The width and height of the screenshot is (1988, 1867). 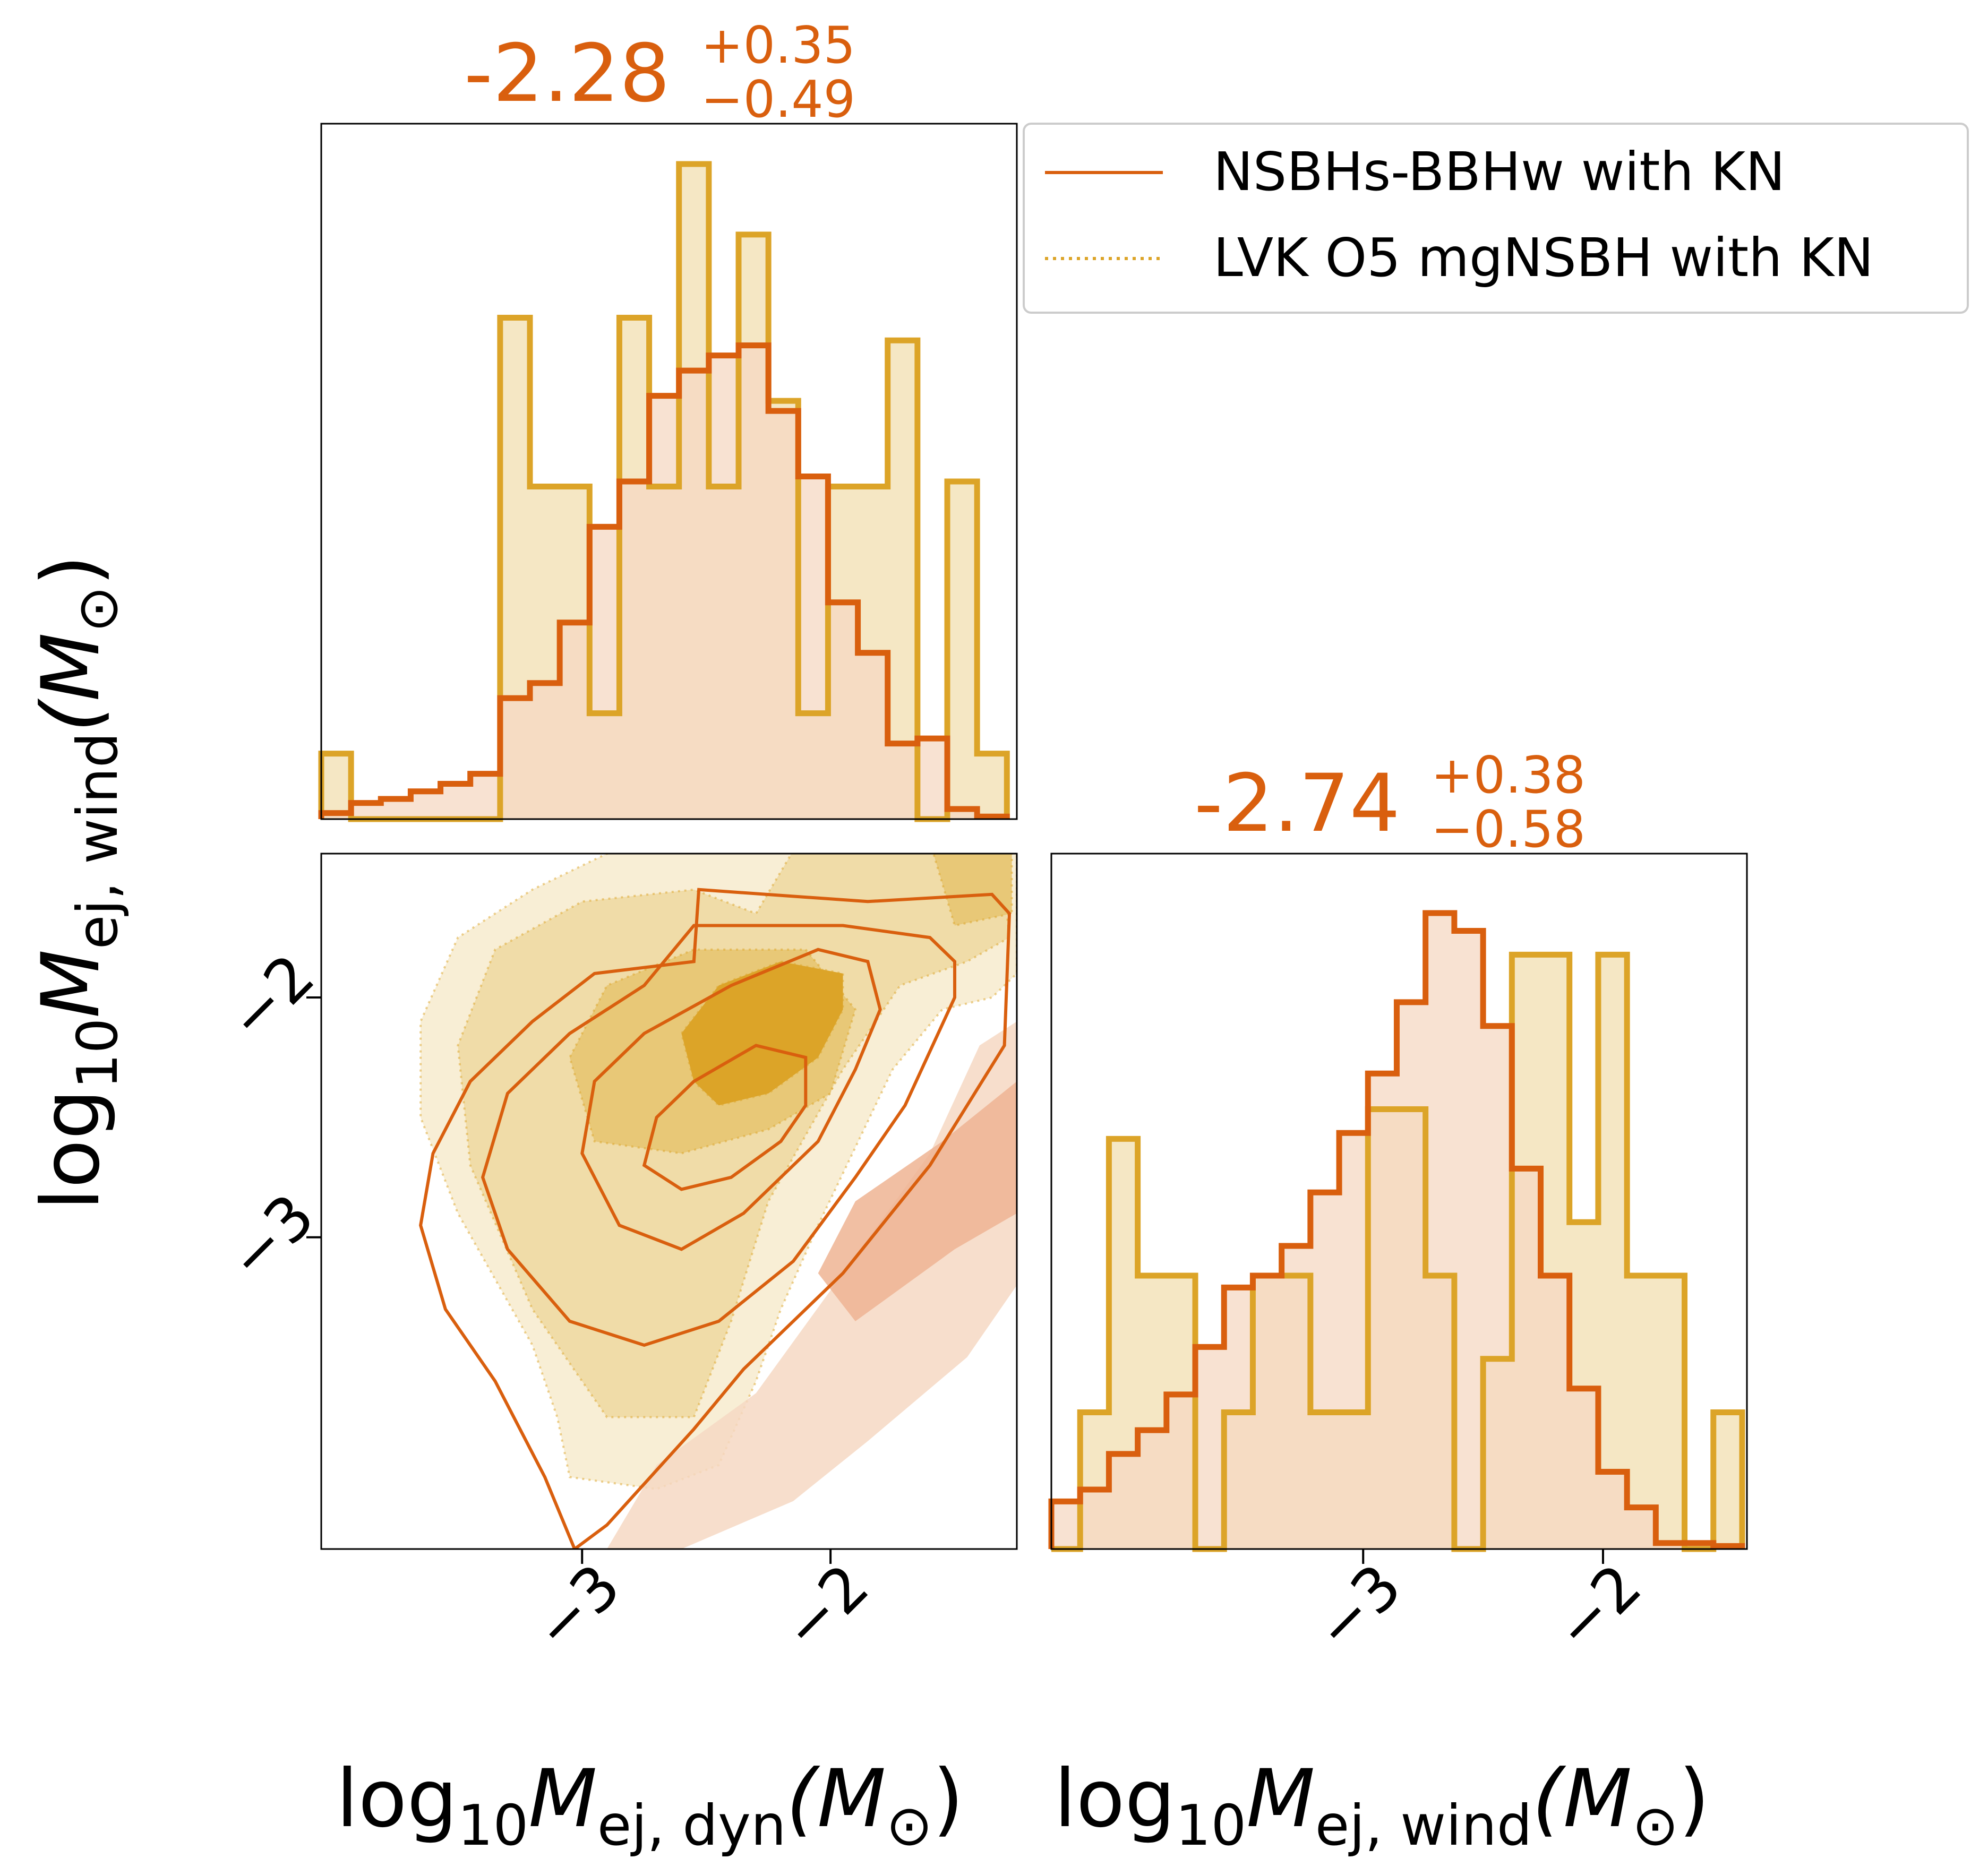 I want to click on y-axis-label: log10Mej, wind(M⊙), so click(x=77, y=883).